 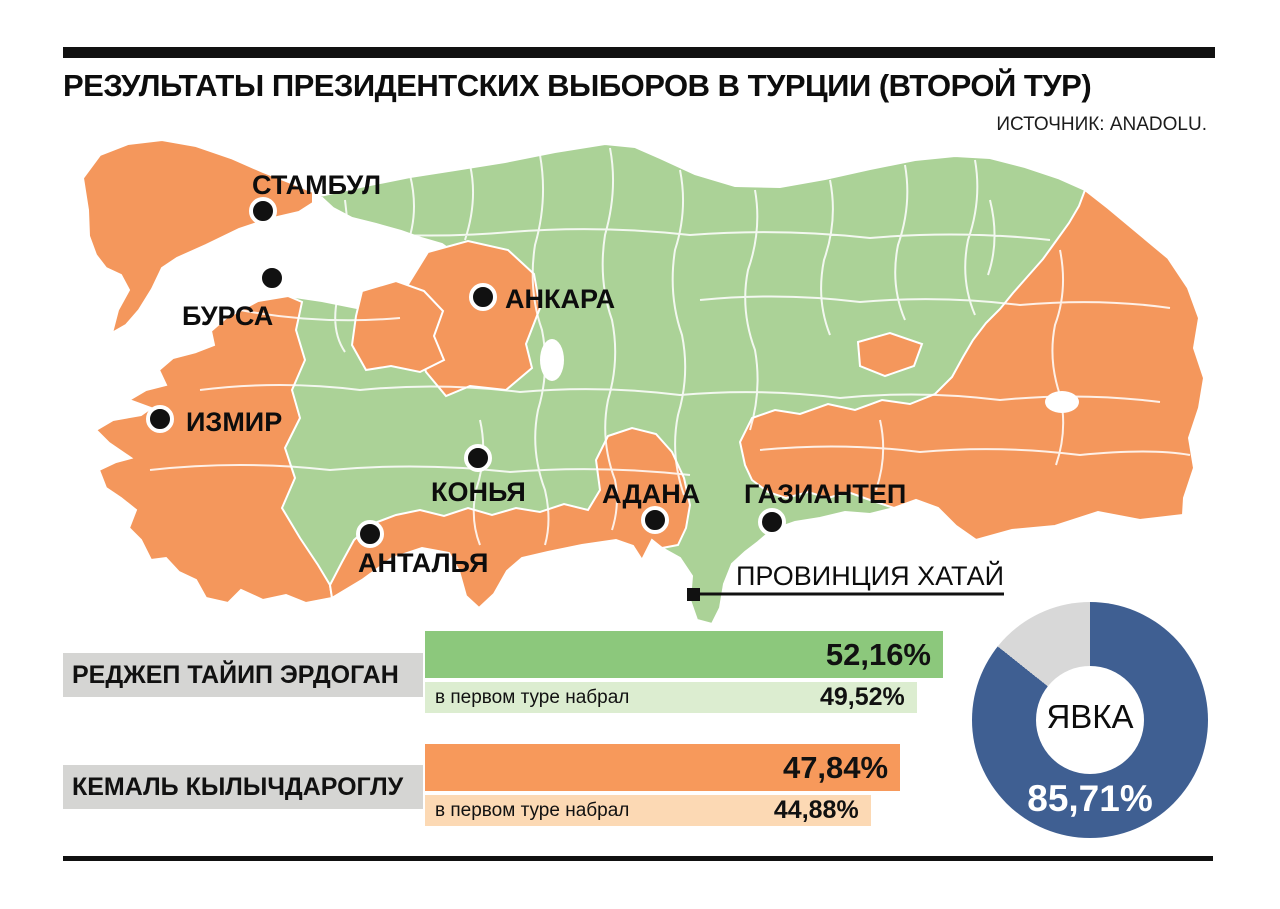 I want to click on turnout-donut: ЯВКА 85,71%, so click(x=1090, y=720).